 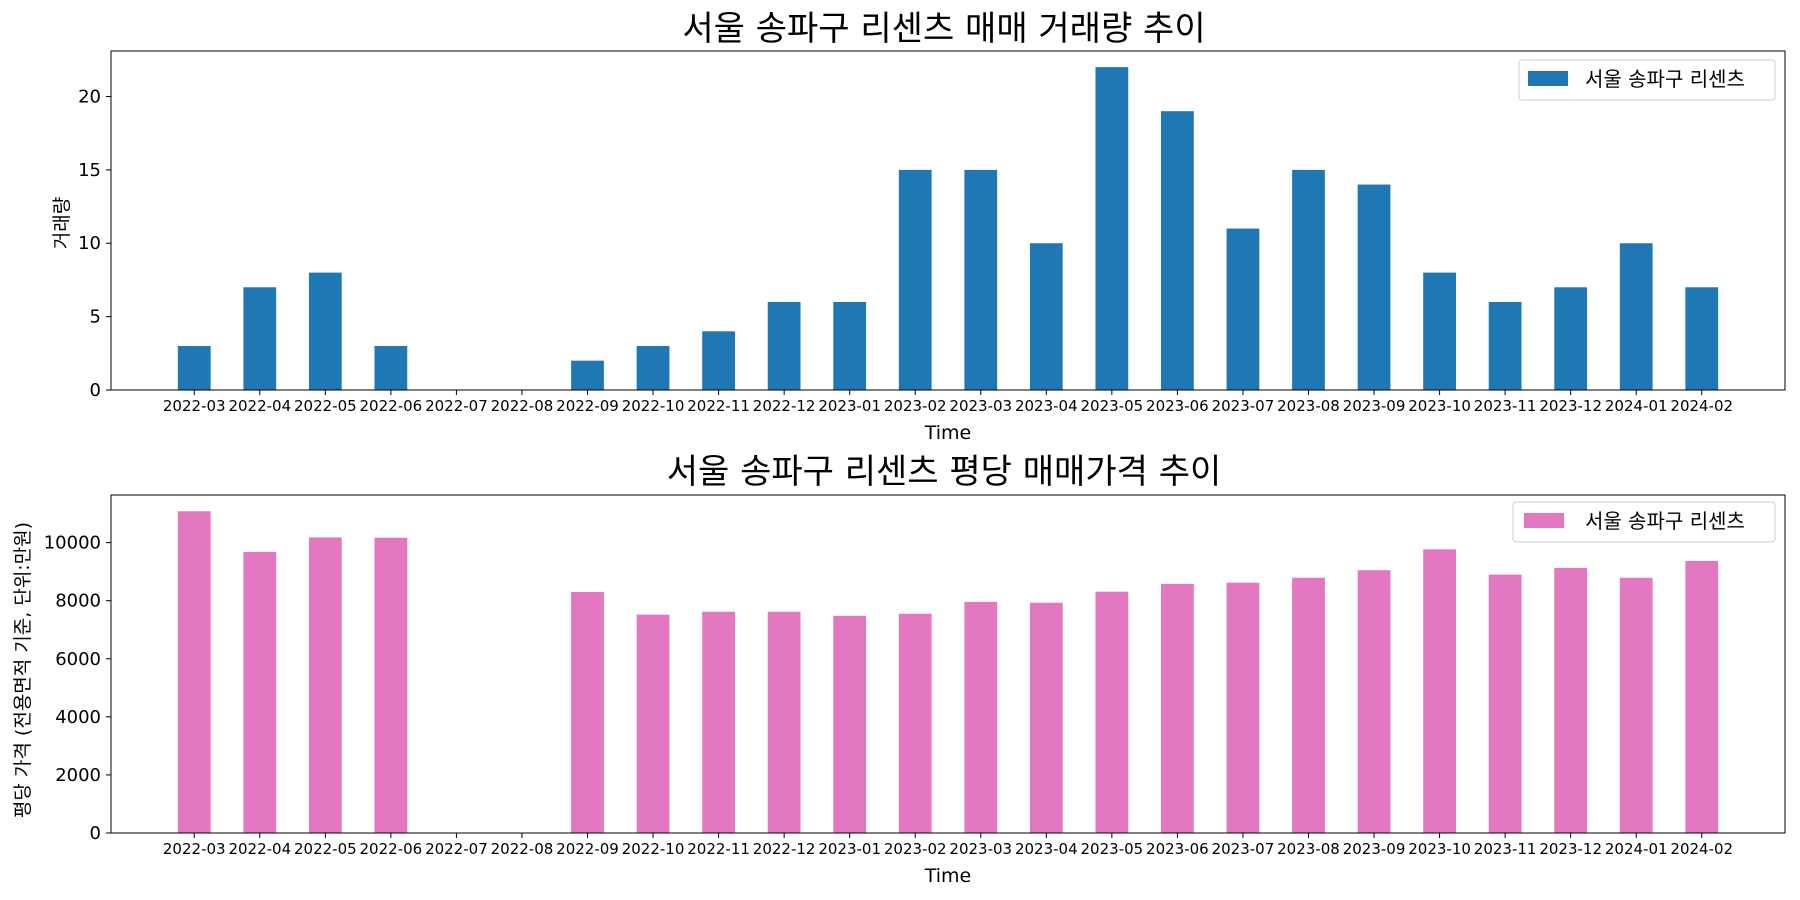 I want to click on chart-volume-xlabel: Time, so click(x=948, y=433).